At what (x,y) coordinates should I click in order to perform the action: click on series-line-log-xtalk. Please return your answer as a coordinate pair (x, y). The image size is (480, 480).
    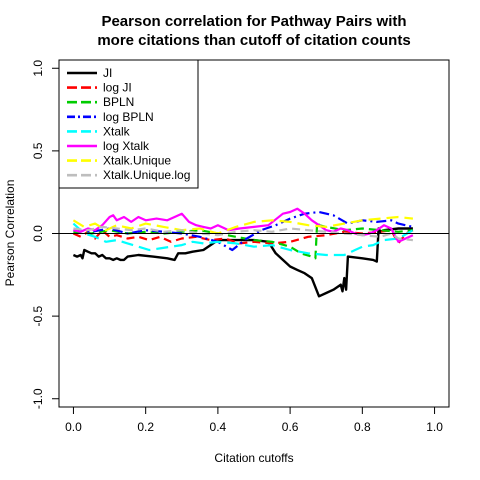
    Looking at the image, I should click on (243, 225).